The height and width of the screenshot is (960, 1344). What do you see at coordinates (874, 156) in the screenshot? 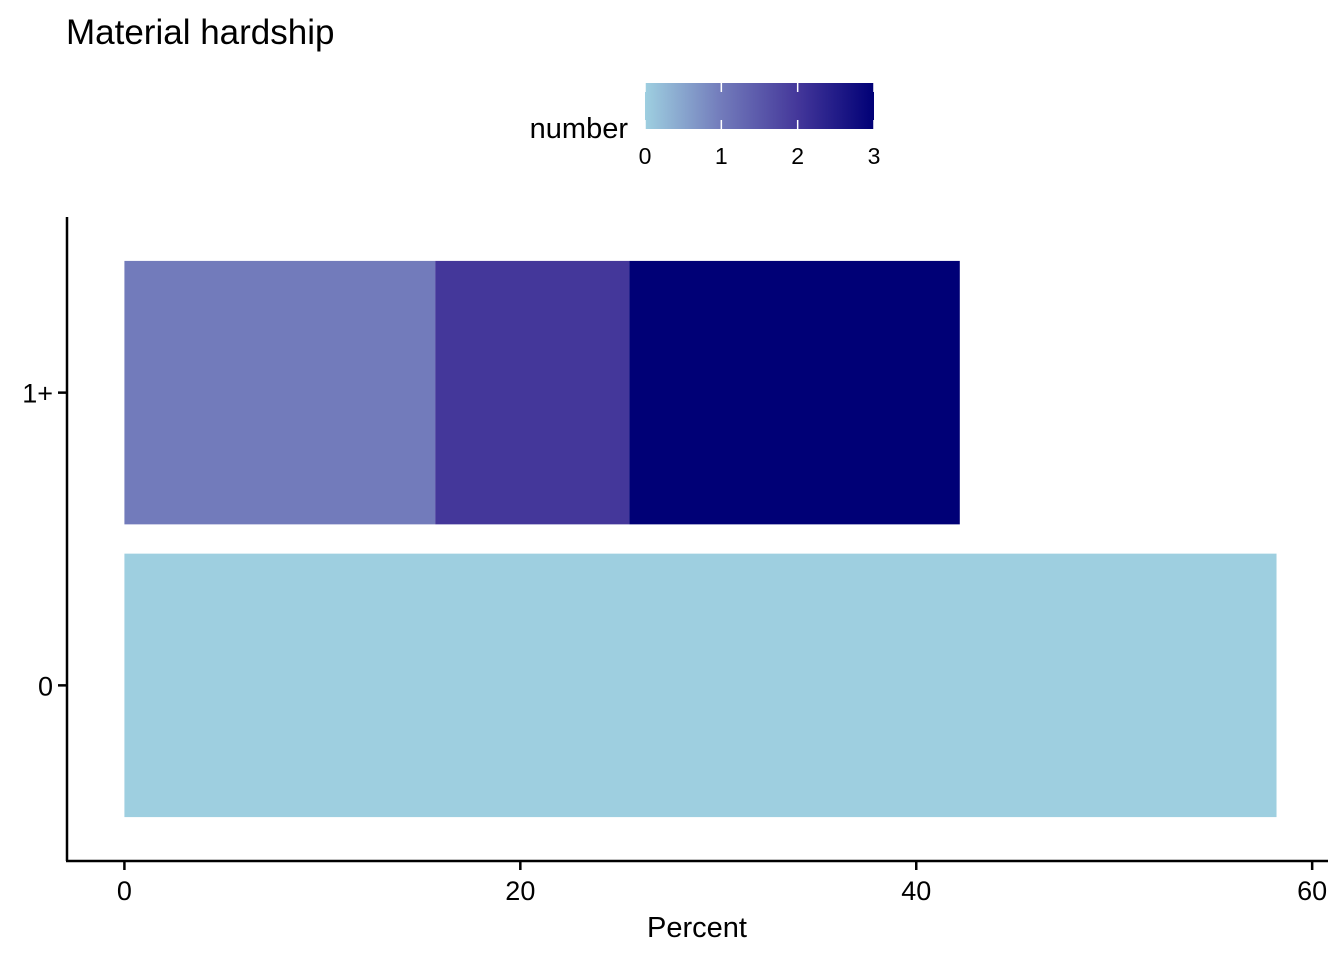
I see `legend-tick-label: 3` at bounding box center [874, 156].